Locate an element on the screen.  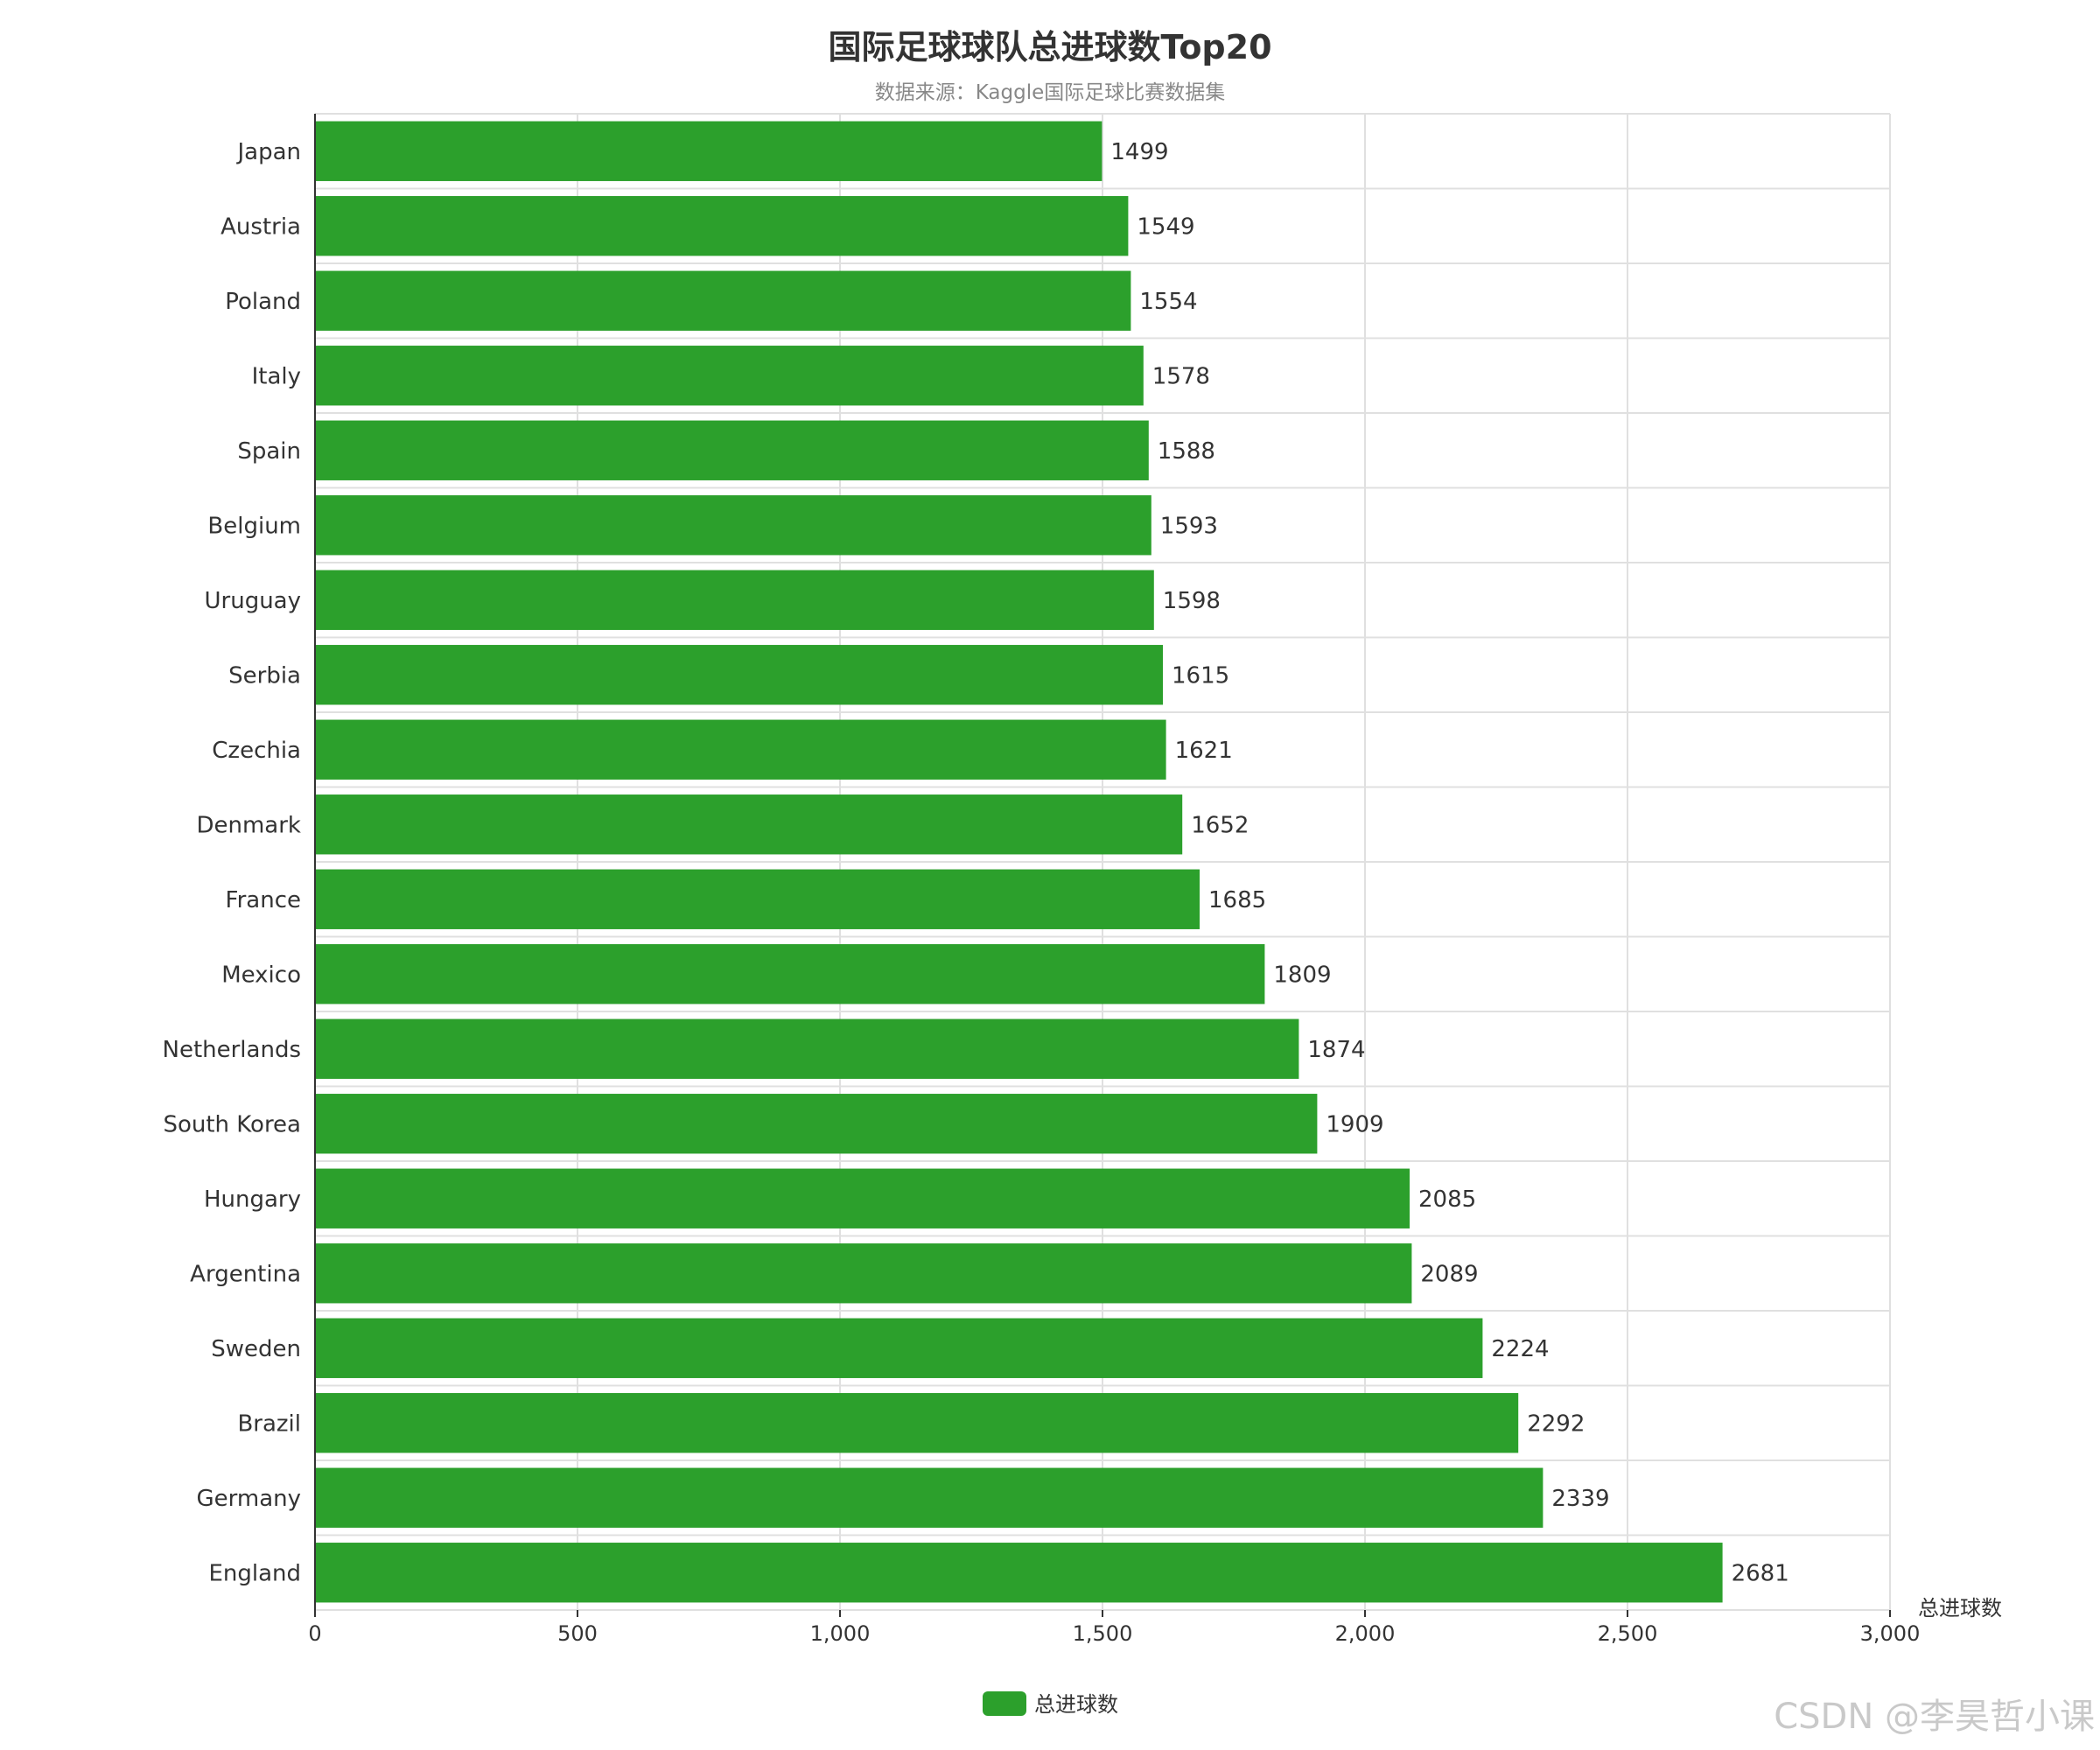
y-tick-label: Germany is located at coordinates (248, 1499).